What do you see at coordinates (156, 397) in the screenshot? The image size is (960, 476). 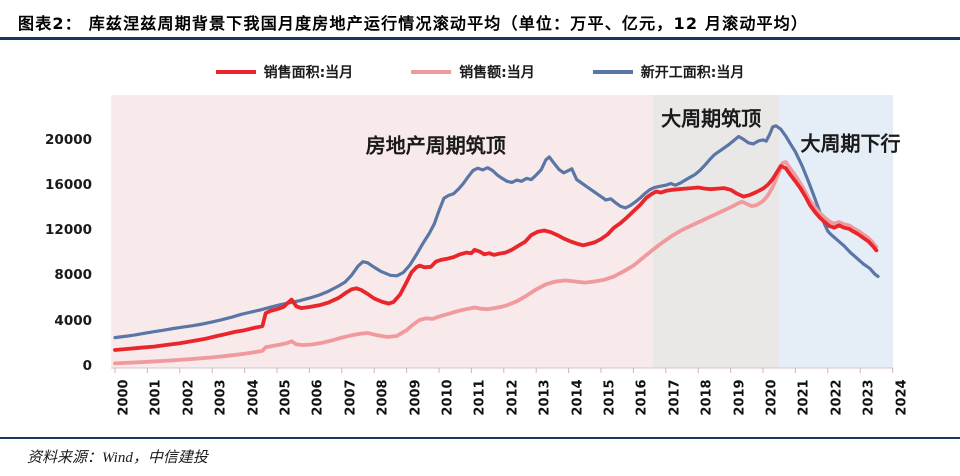 I see `x-axis-label: 2001` at bounding box center [156, 397].